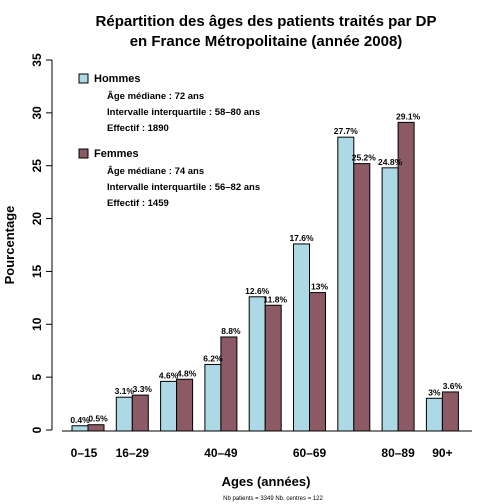 The image size is (504, 504). Describe the element at coordinates (390, 162) in the screenshot. I see `data-label-hommes-7: 24.8%` at that location.